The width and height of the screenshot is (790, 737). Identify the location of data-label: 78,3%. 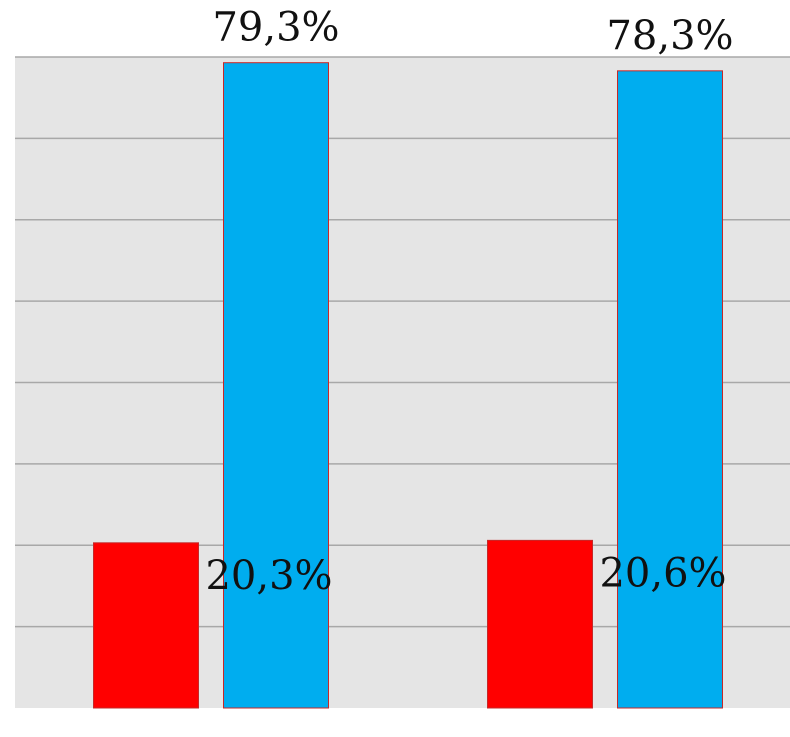
(669, 36).